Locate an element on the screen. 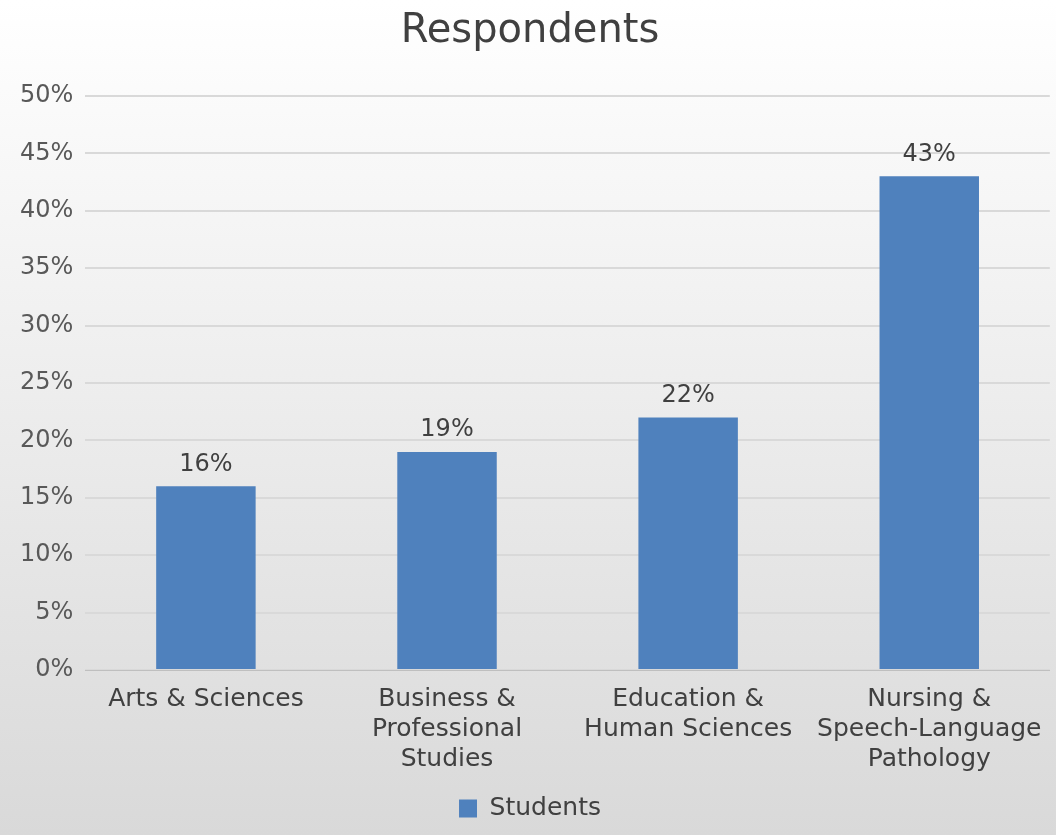 The width and height of the screenshot is (1056, 835). chart-title: Respondents is located at coordinates (530, 28).